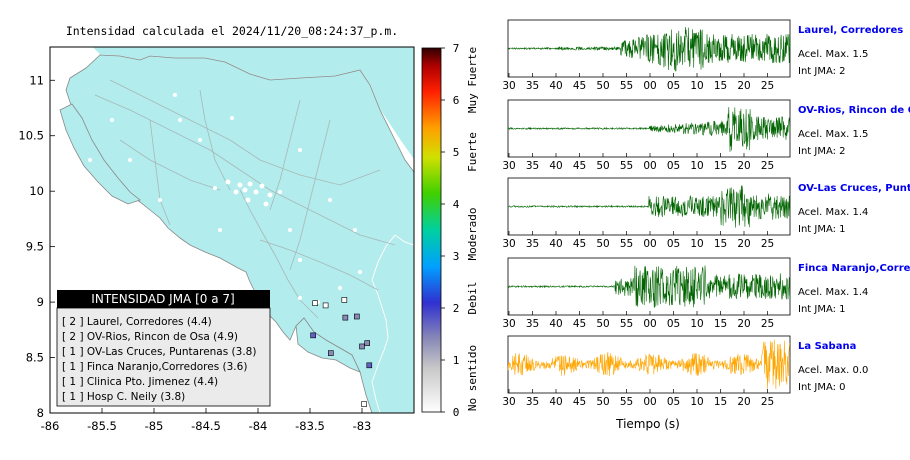 The height and width of the screenshot is (460, 910). What do you see at coordinates (456, 204) in the screenshot?
I see `colorbar-tick-label: 4` at bounding box center [456, 204].